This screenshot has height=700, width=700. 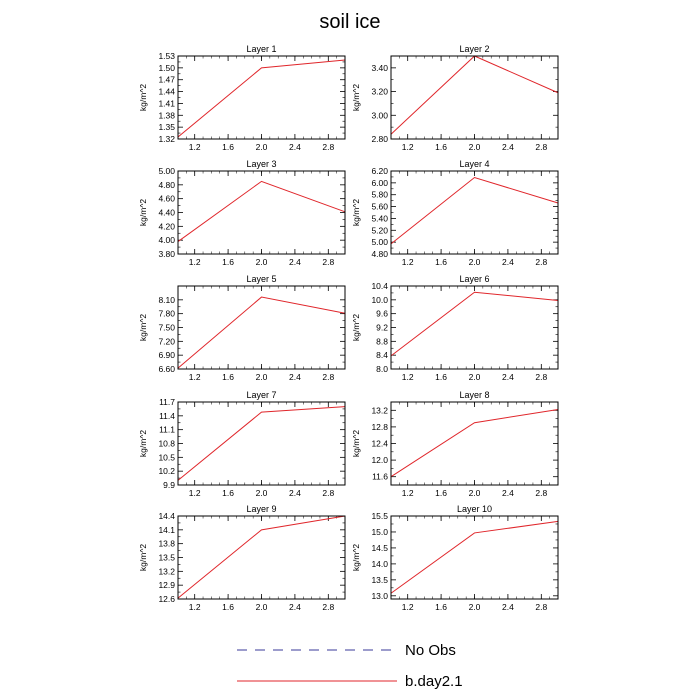 What do you see at coordinates (382, 341) in the screenshot?
I see `y-tick-label: 8.8` at bounding box center [382, 341].